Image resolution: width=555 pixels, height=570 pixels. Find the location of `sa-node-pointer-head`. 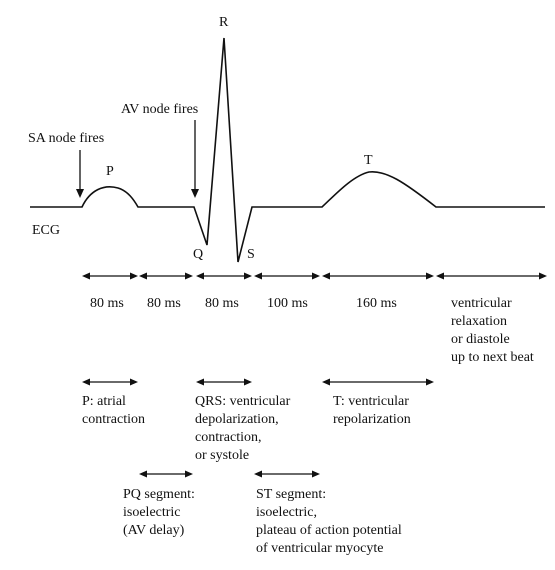

sa-node-pointer-head is located at coordinates (80, 193).